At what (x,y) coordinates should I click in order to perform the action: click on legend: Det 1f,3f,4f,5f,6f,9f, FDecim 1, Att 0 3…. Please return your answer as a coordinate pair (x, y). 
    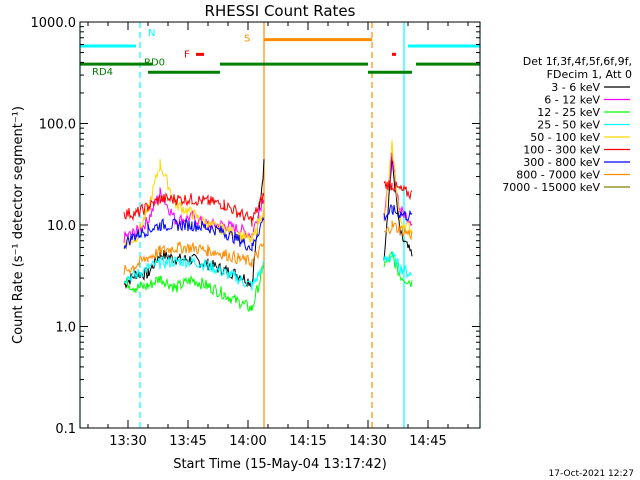
    Looking at the image, I should click on (567, 124).